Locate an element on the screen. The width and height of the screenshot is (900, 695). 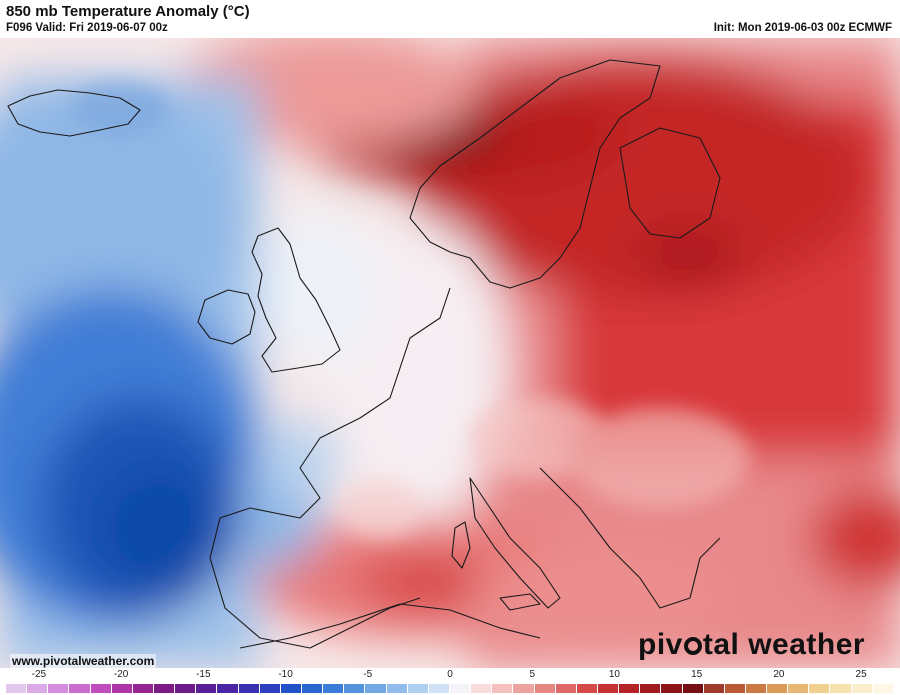
colorbar-tick-label: -15 is located at coordinates (203, 674).